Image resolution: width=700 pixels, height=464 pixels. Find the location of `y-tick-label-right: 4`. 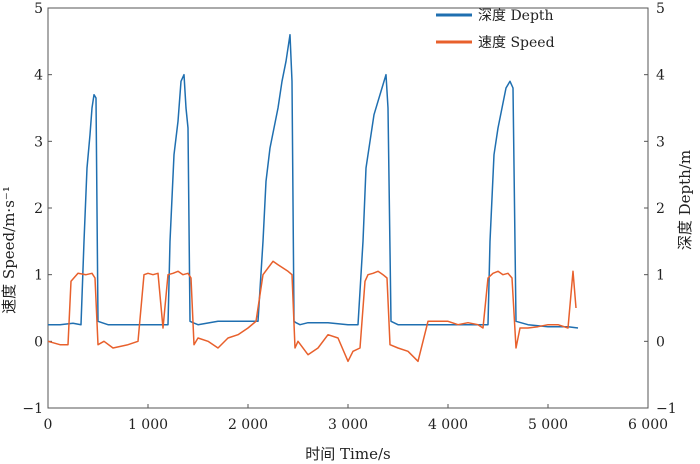

y-tick-label-right: 4 is located at coordinates (660, 76).